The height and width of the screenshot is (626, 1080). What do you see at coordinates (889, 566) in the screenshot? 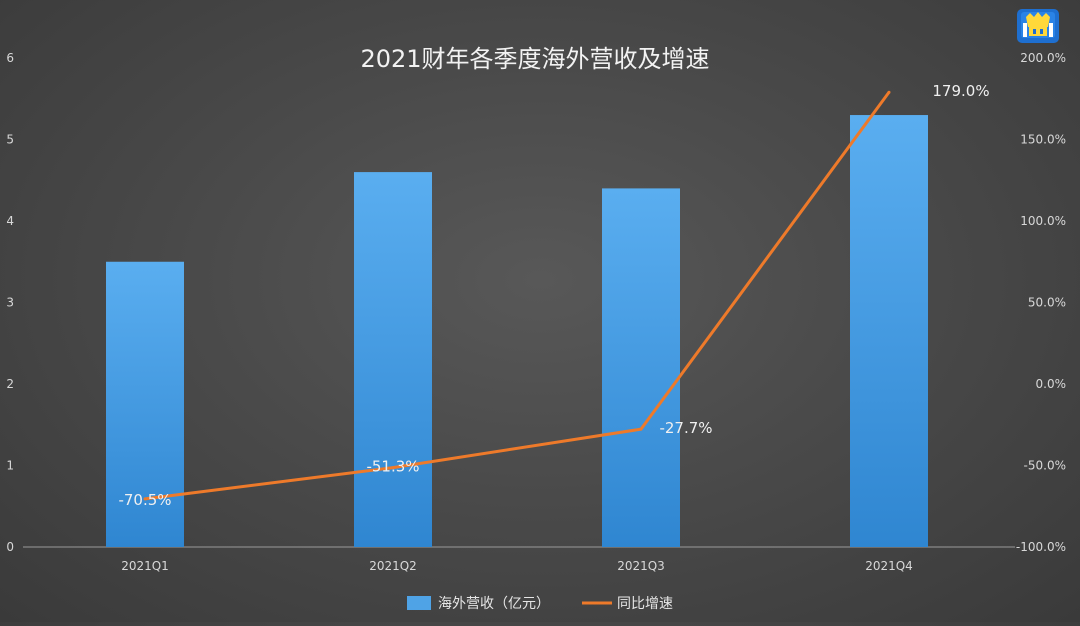
I see `x-tick-label: 2021Q4` at bounding box center [889, 566].